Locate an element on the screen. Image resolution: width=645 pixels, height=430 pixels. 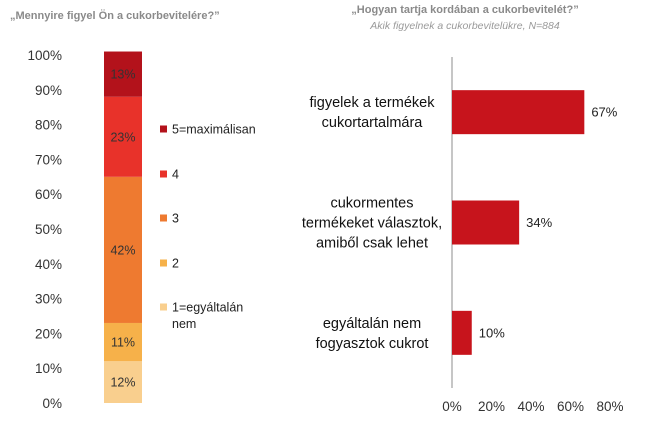
y-tick-label: 20% is located at coordinates (48, 333).